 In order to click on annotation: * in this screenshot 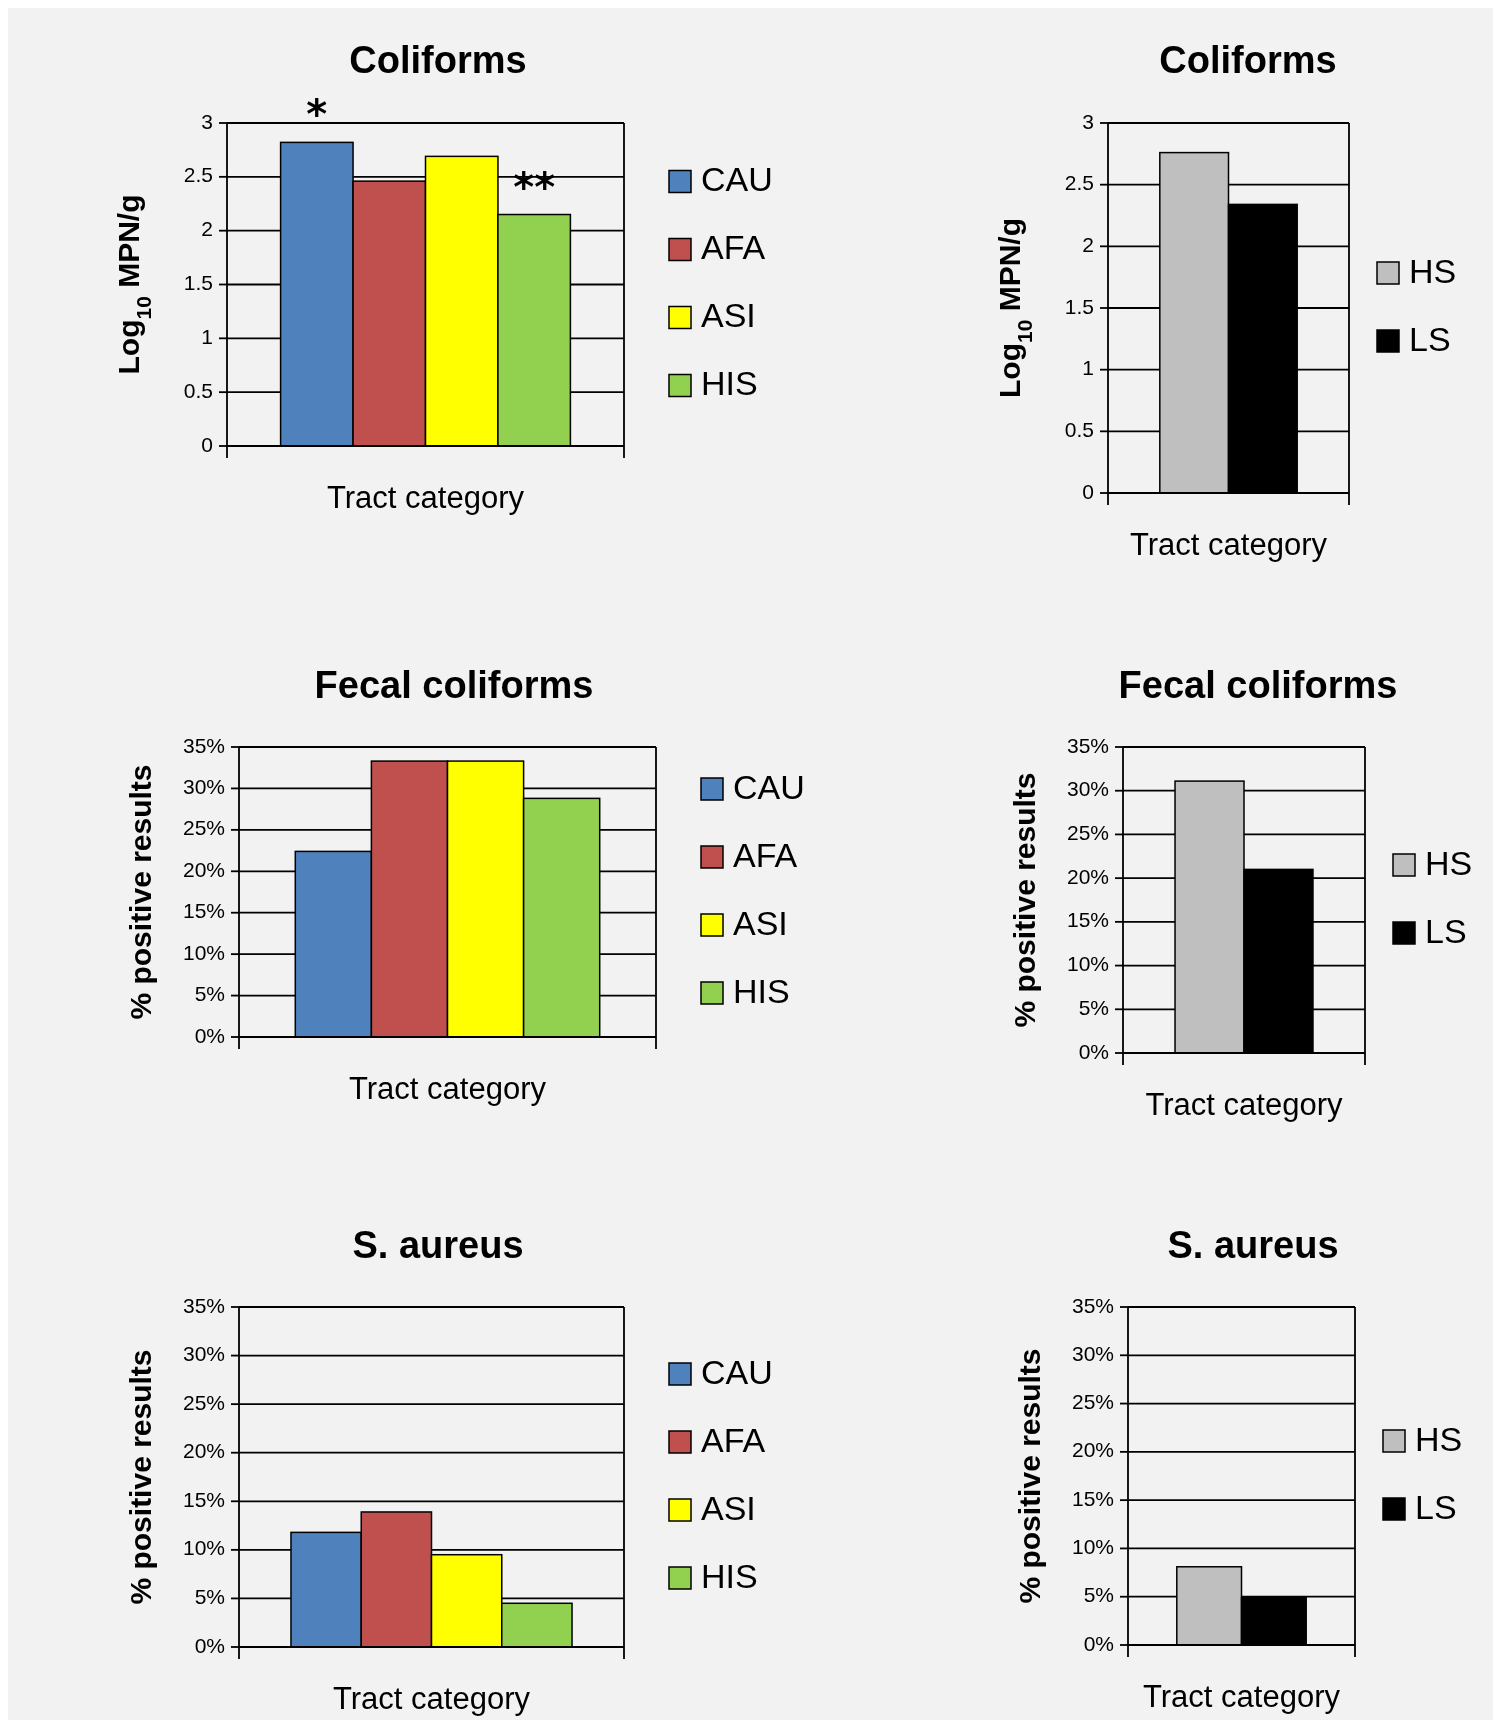, I will do `click(317, 114)`.